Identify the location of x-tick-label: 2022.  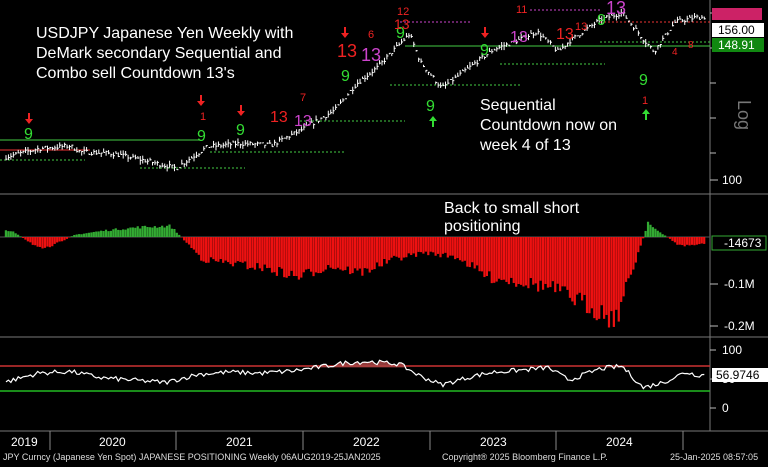
(366, 442).